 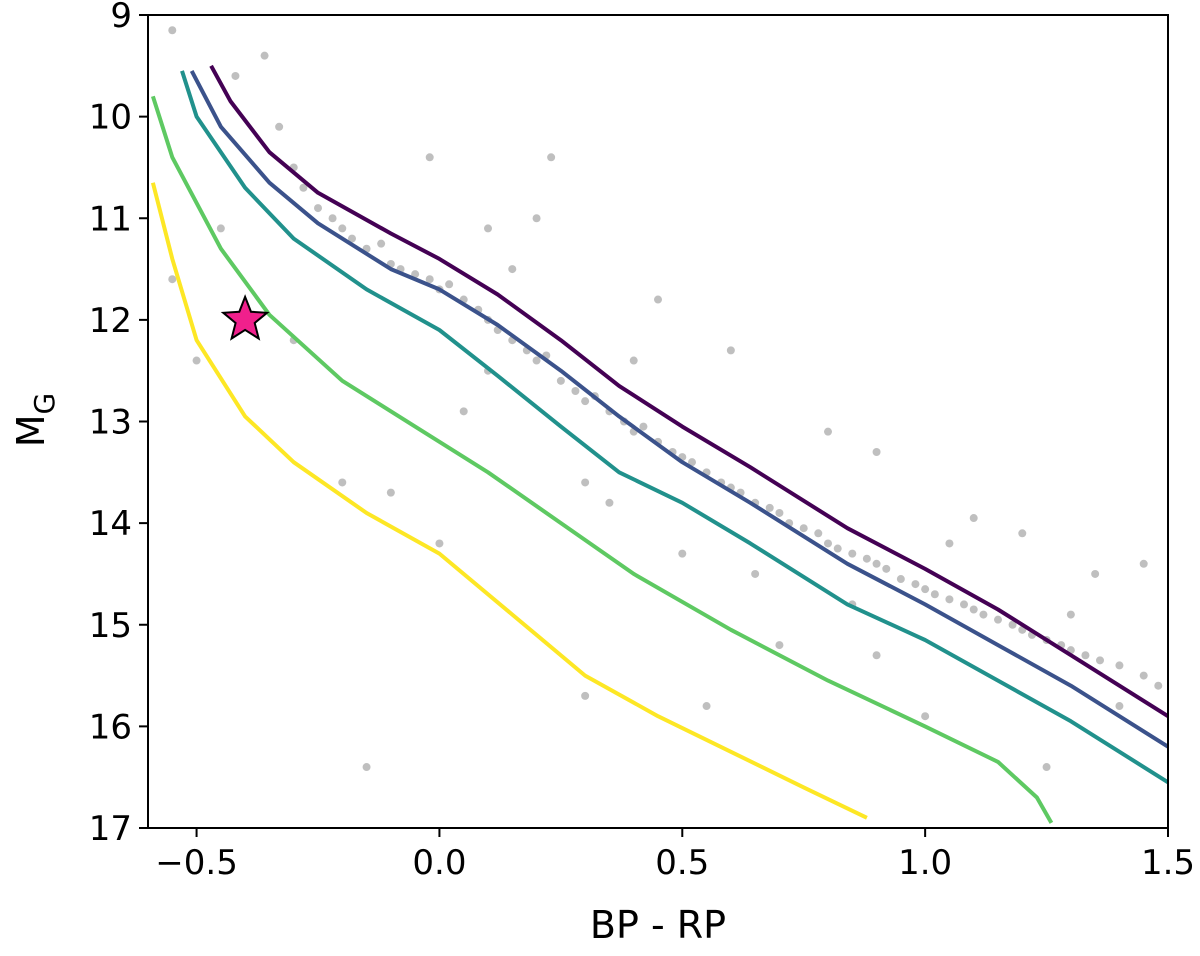 What do you see at coordinates (110, 423) in the screenshot?
I see `y-tick-label: 13` at bounding box center [110, 423].